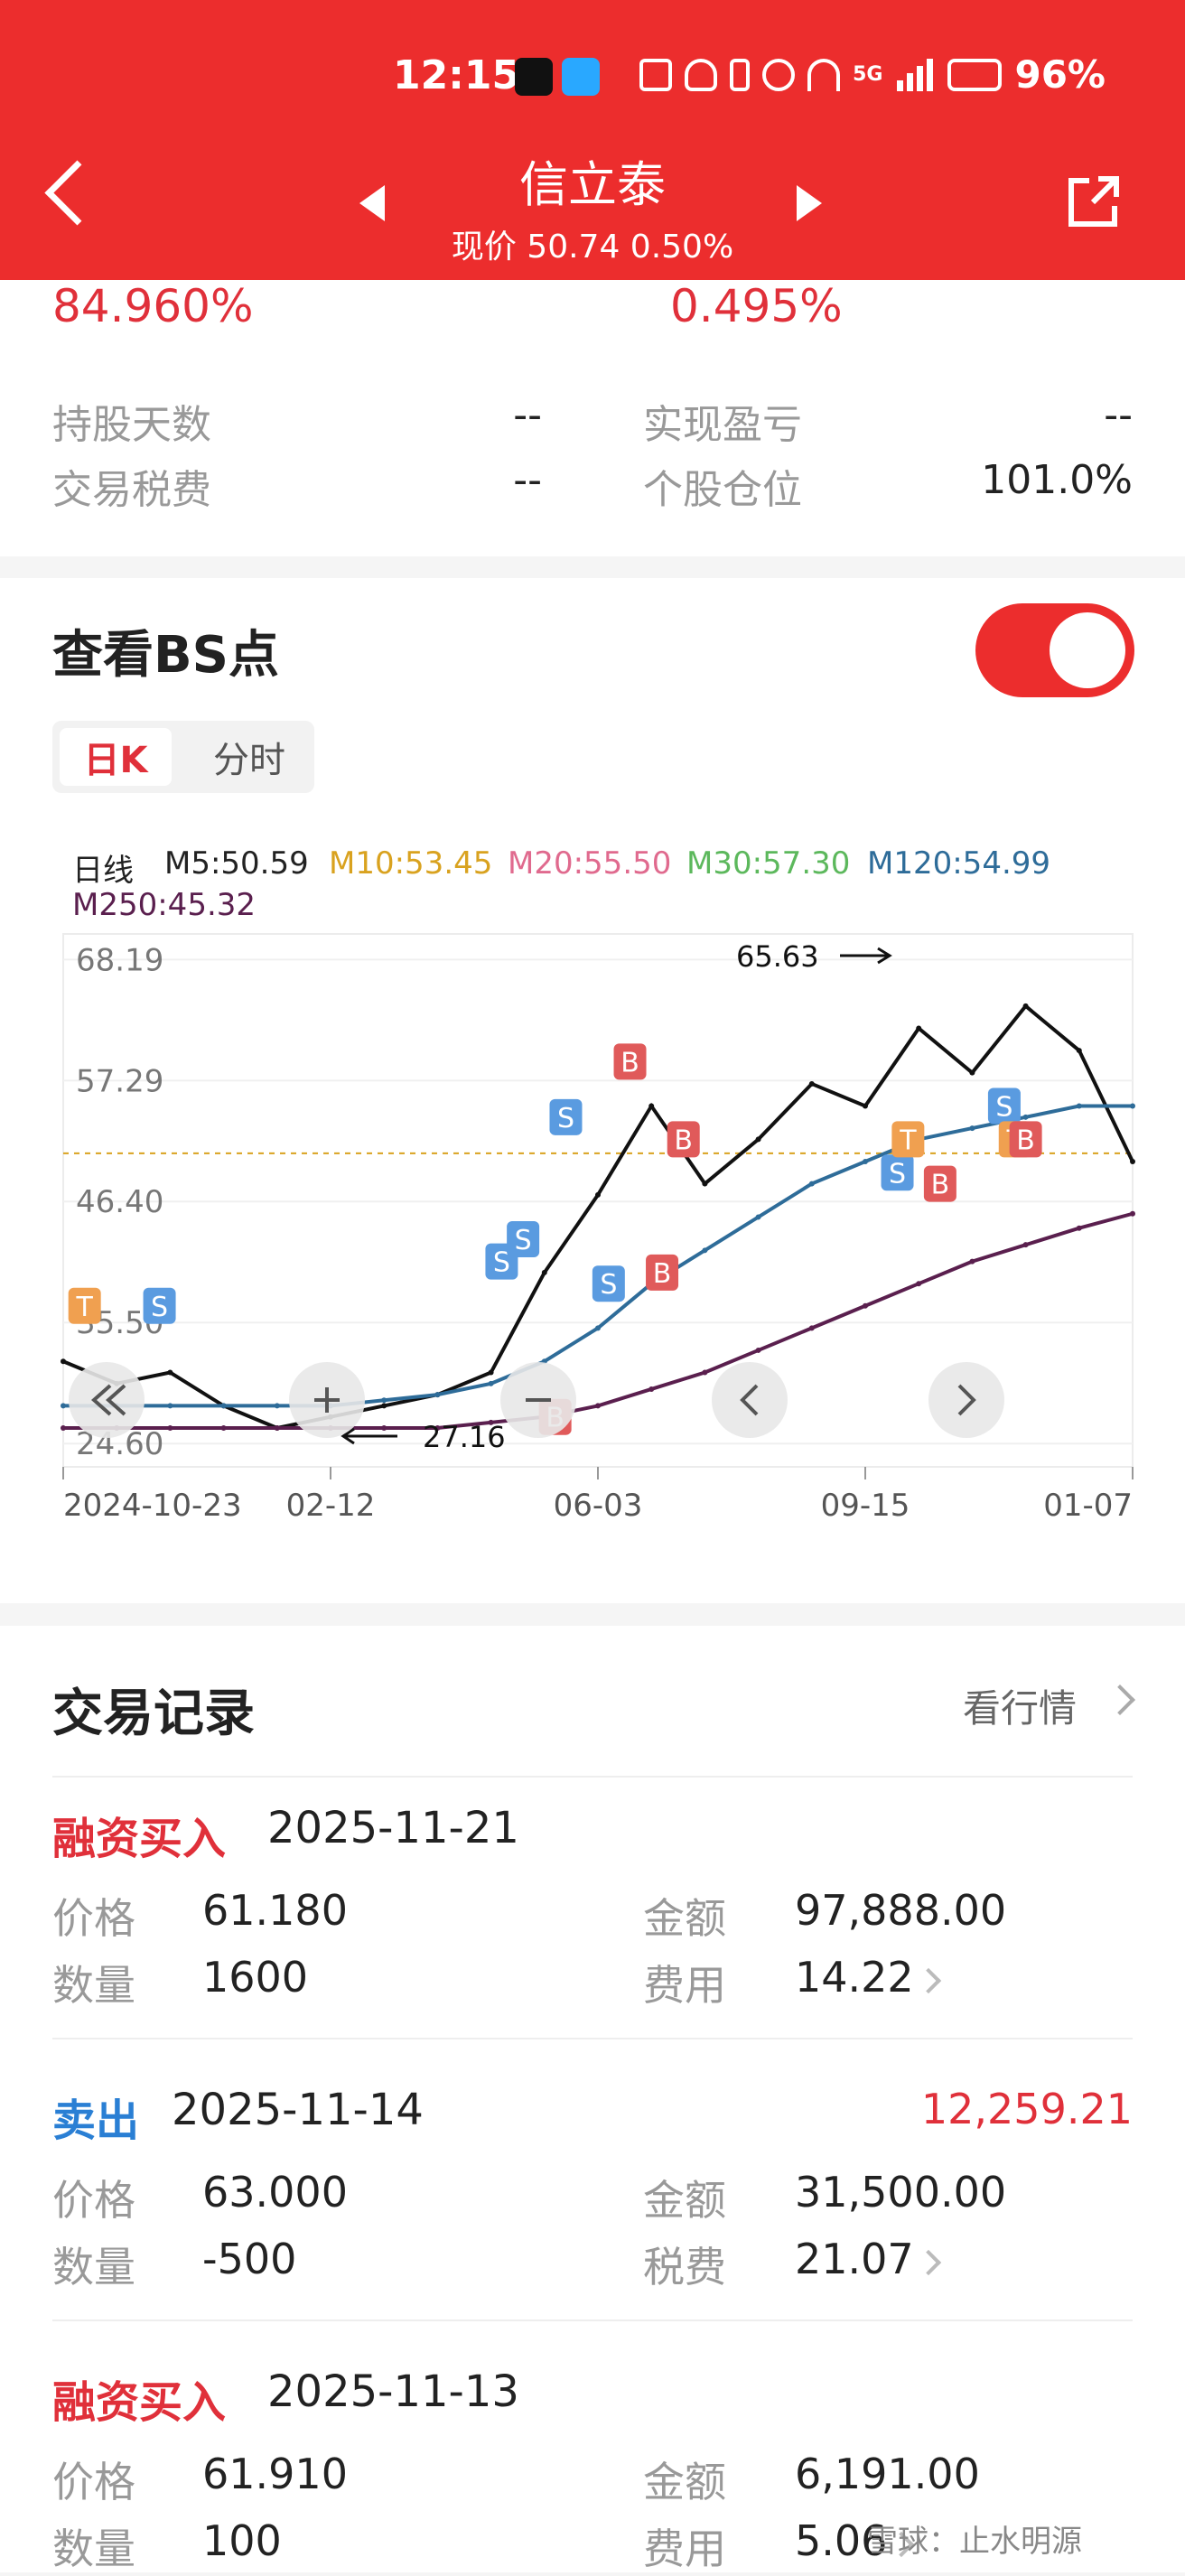 This screenshot has width=1185, height=2576. I want to click on nfc-icon, so click(656, 74).